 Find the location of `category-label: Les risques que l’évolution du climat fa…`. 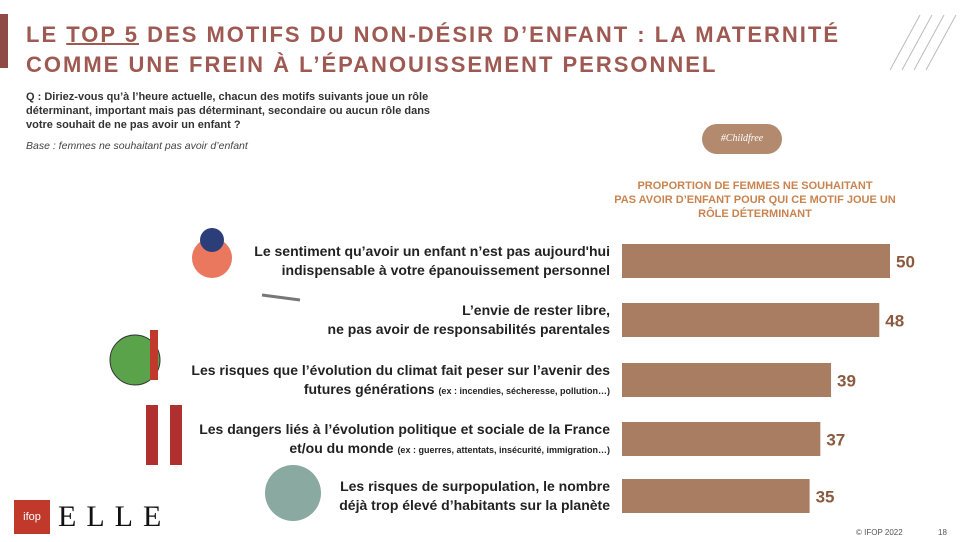

category-label: Les risques que l’évolution du climat fa… is located at coordinates (400, 381).